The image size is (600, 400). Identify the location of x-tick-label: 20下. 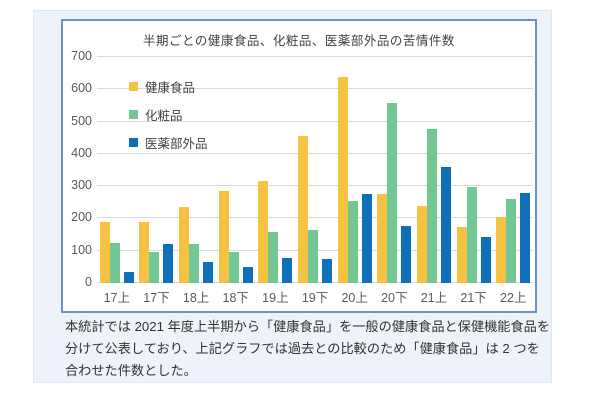
(394, 298).